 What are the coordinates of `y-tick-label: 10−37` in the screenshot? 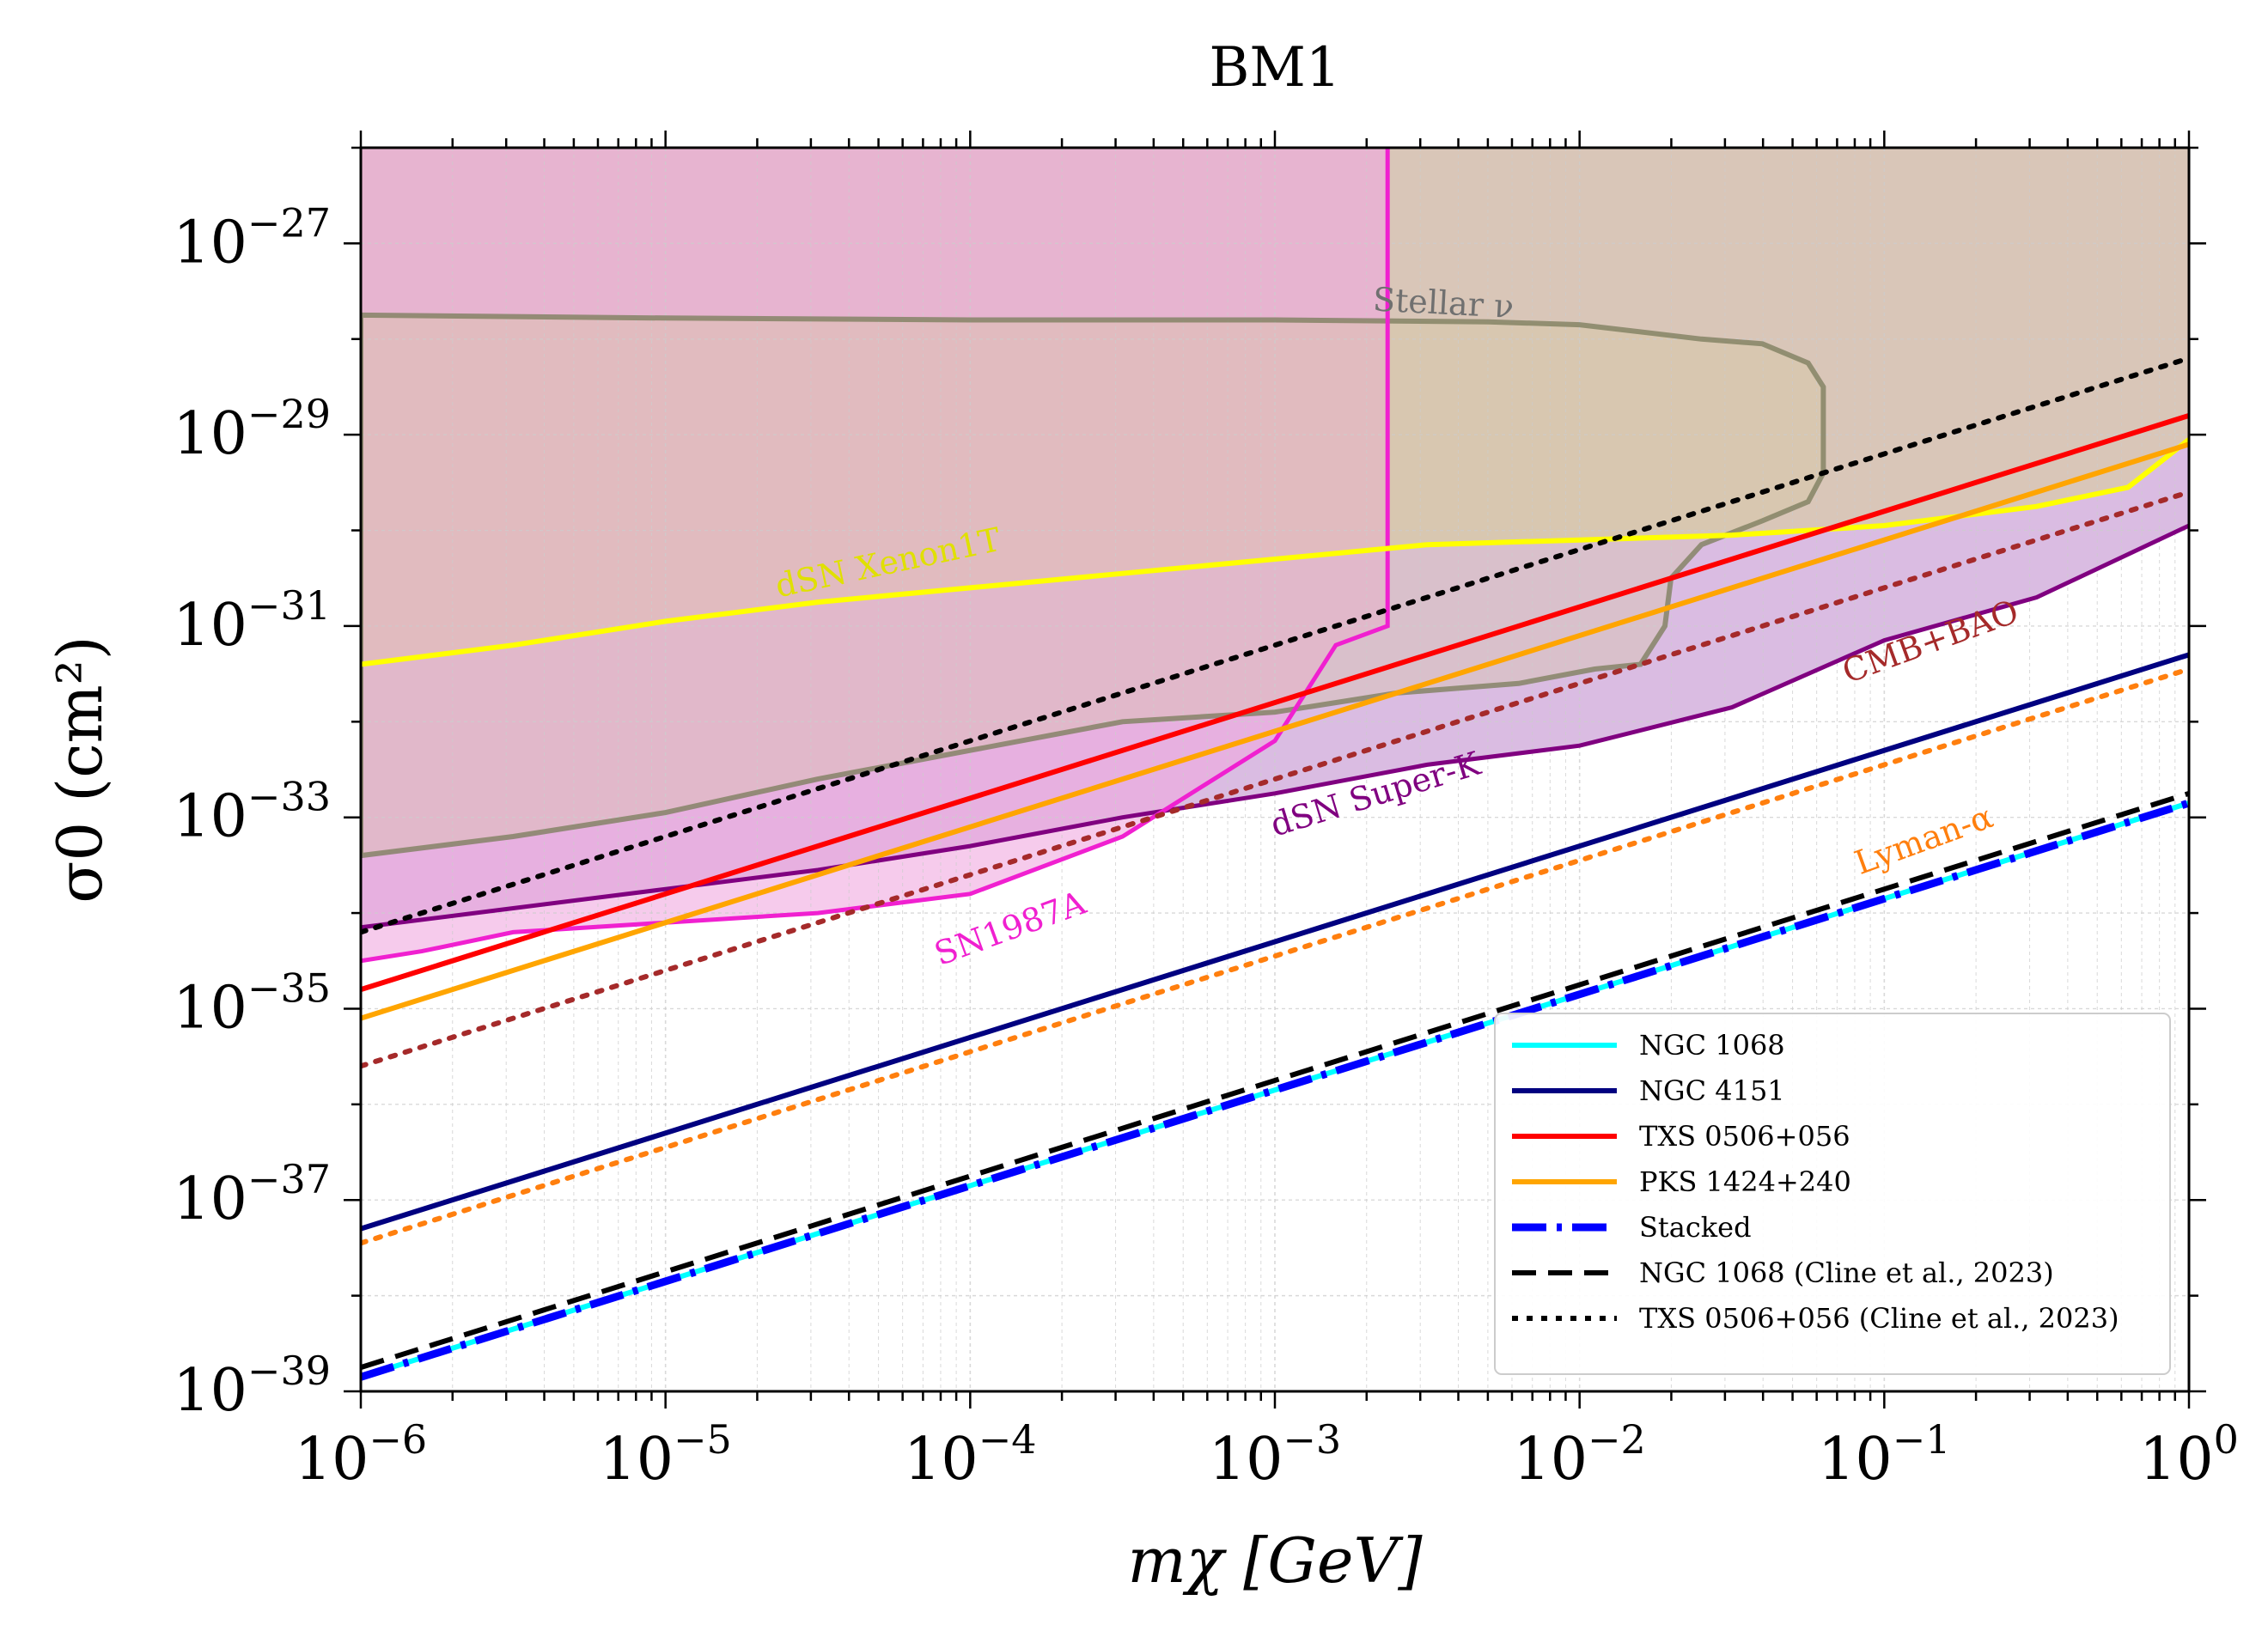 It's located at (252, 1194).